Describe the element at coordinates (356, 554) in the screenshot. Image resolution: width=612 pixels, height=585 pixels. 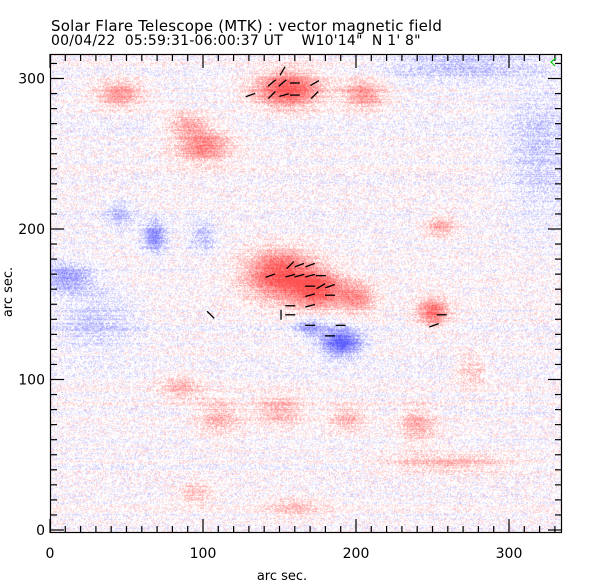
I see `x-tick-label: 200` at that location.